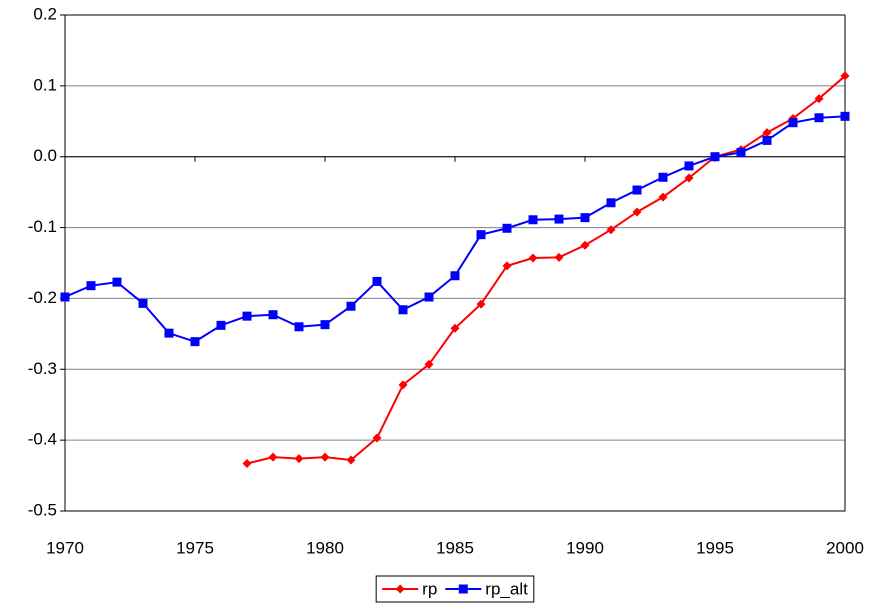  Describe the element at coordinates (845, 547) in the screenshot. I see `x-tick-label: 2000` at that location.